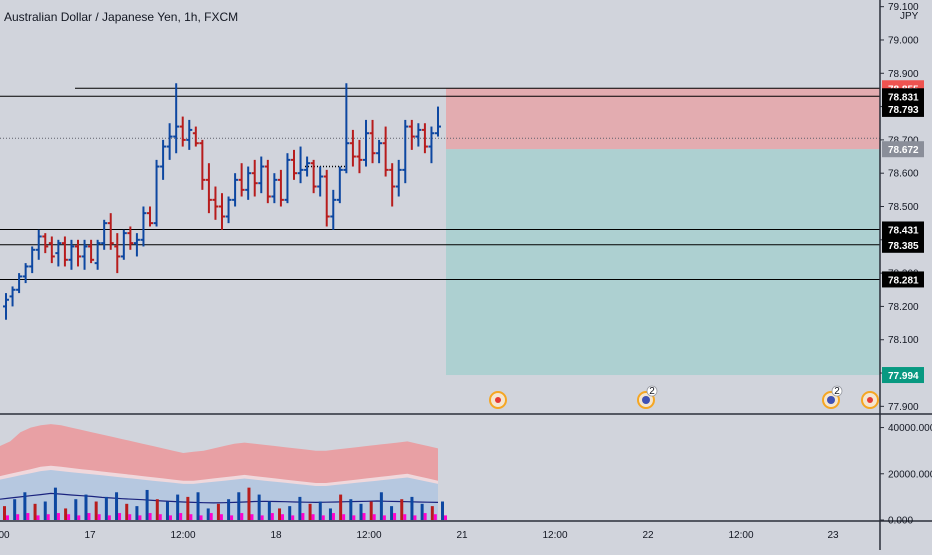 The image size is (932, 555). I want to click on volume-mid-band, so click(219, 495).